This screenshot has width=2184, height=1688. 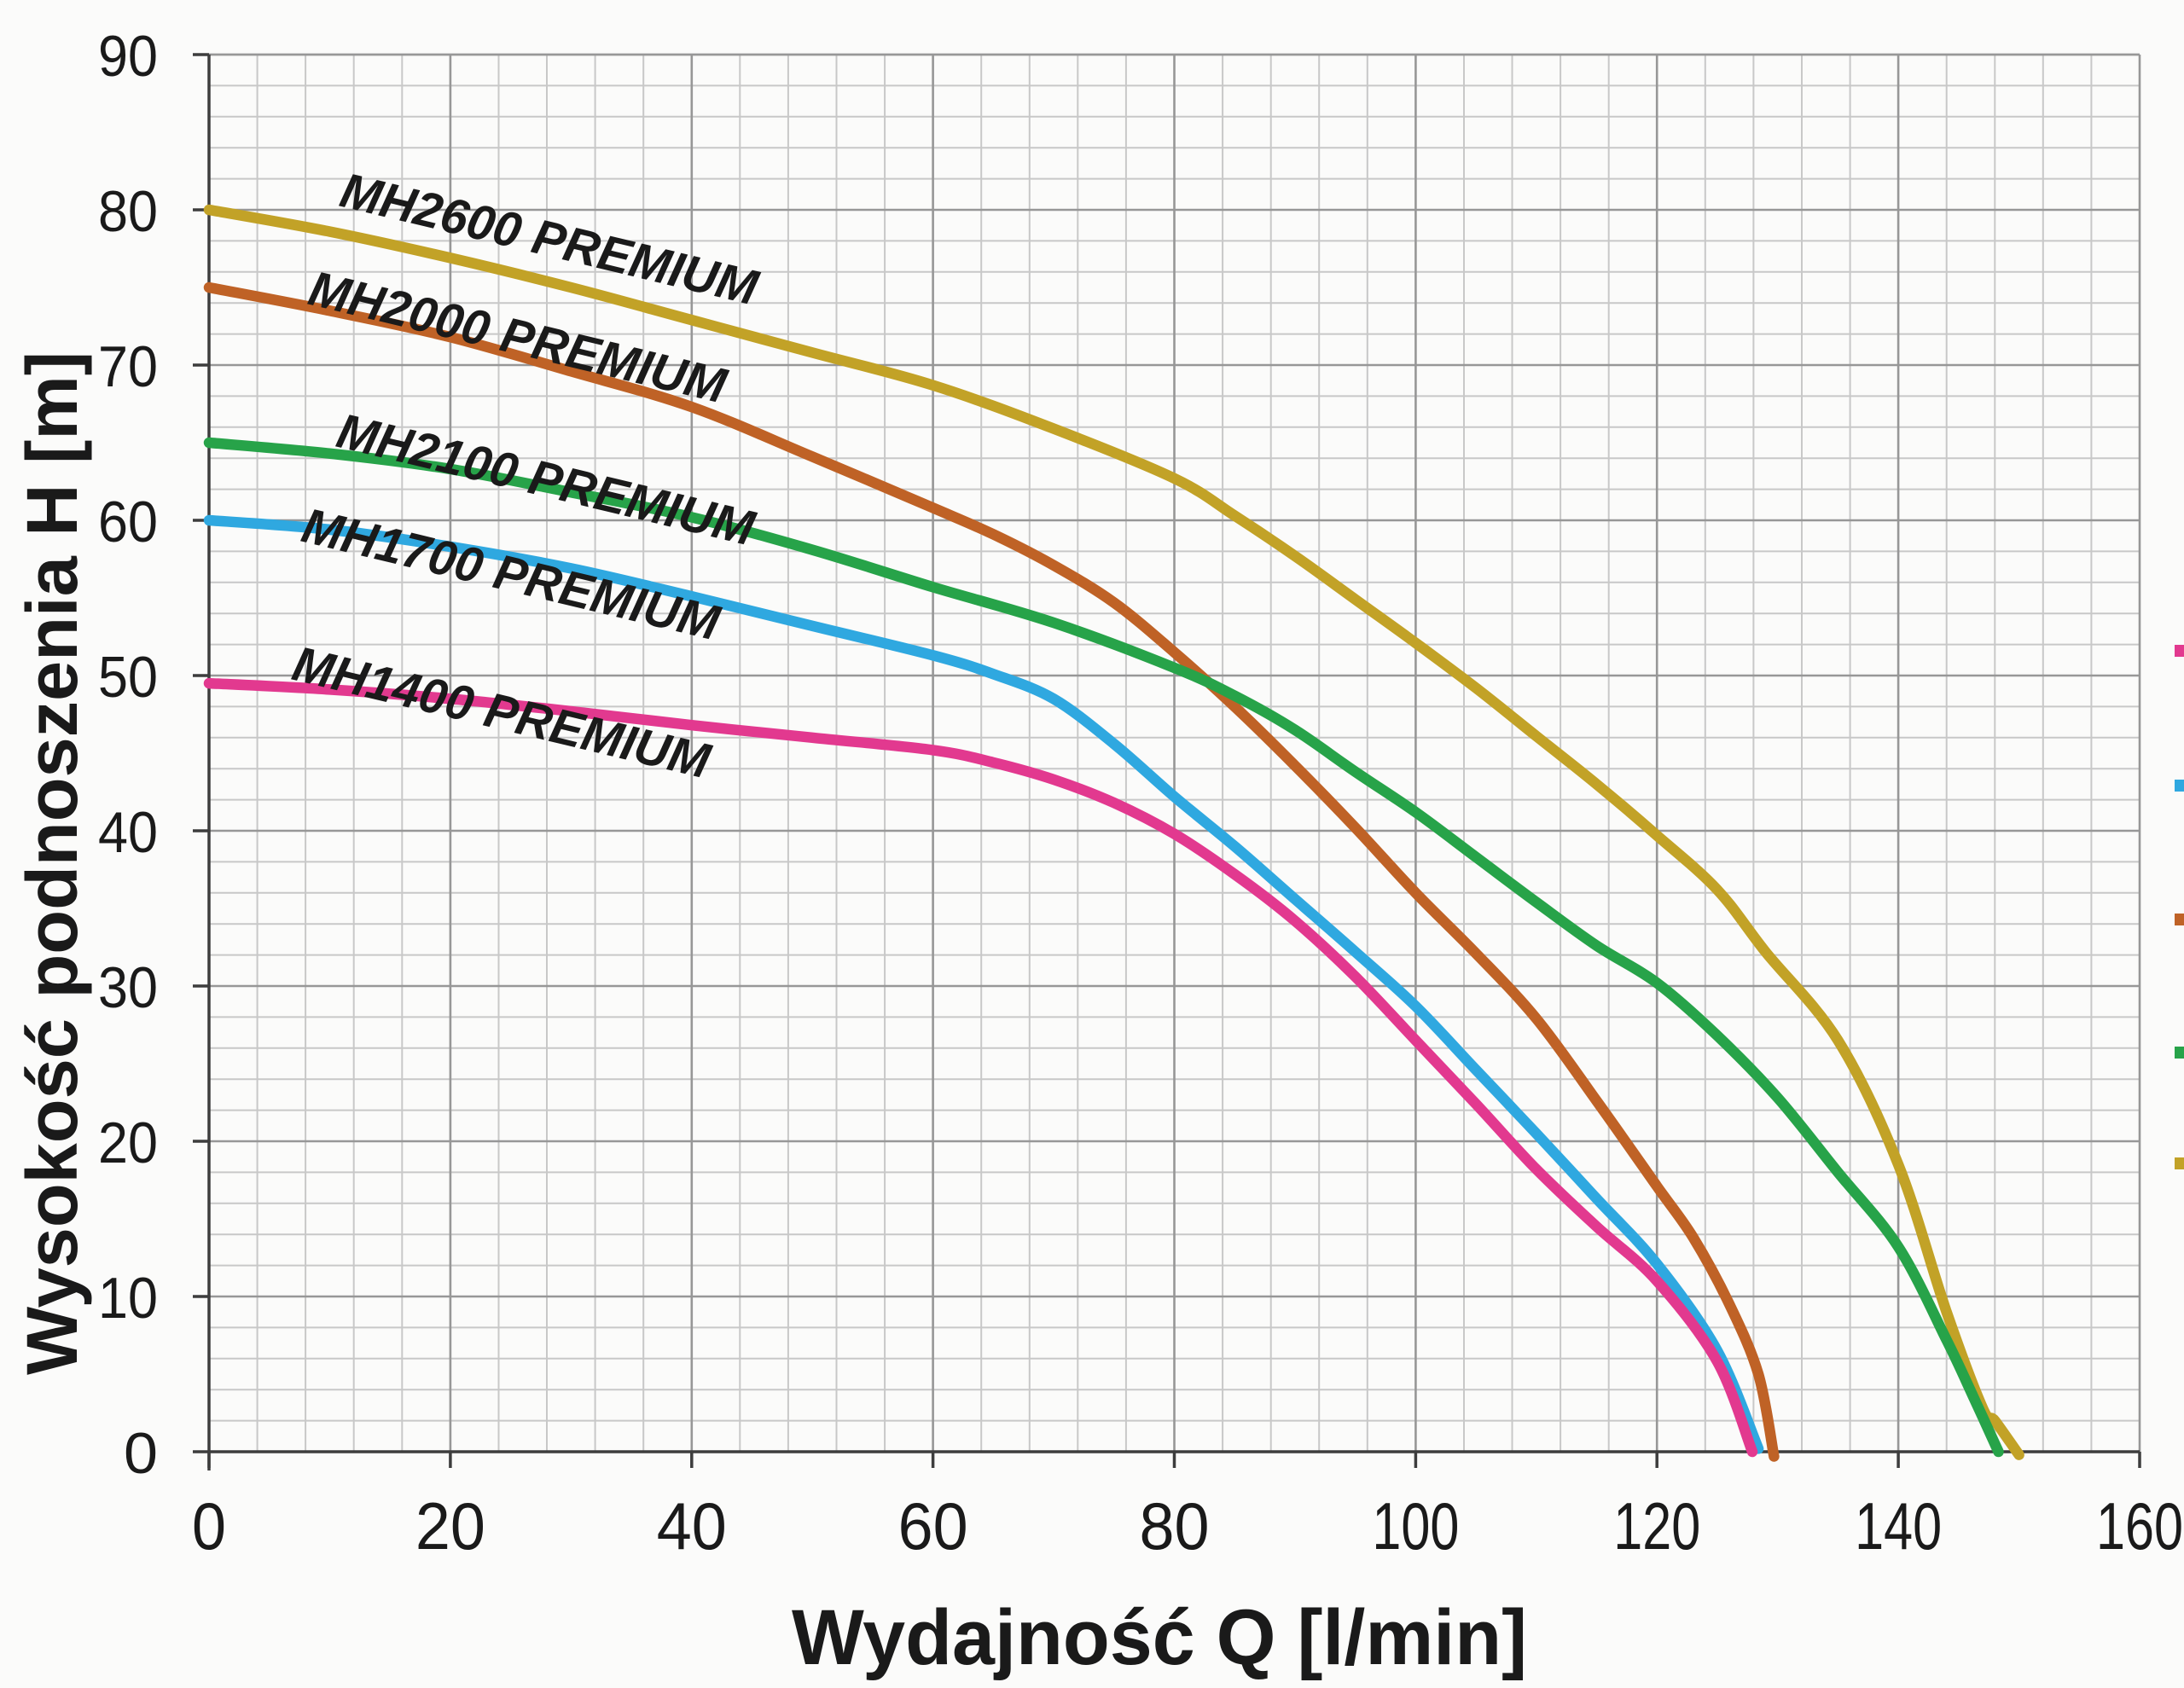 What do you see at coordinates (128, 988) in the screenshot?
I see `svg-text: 30` at bounding box center [128, 988].